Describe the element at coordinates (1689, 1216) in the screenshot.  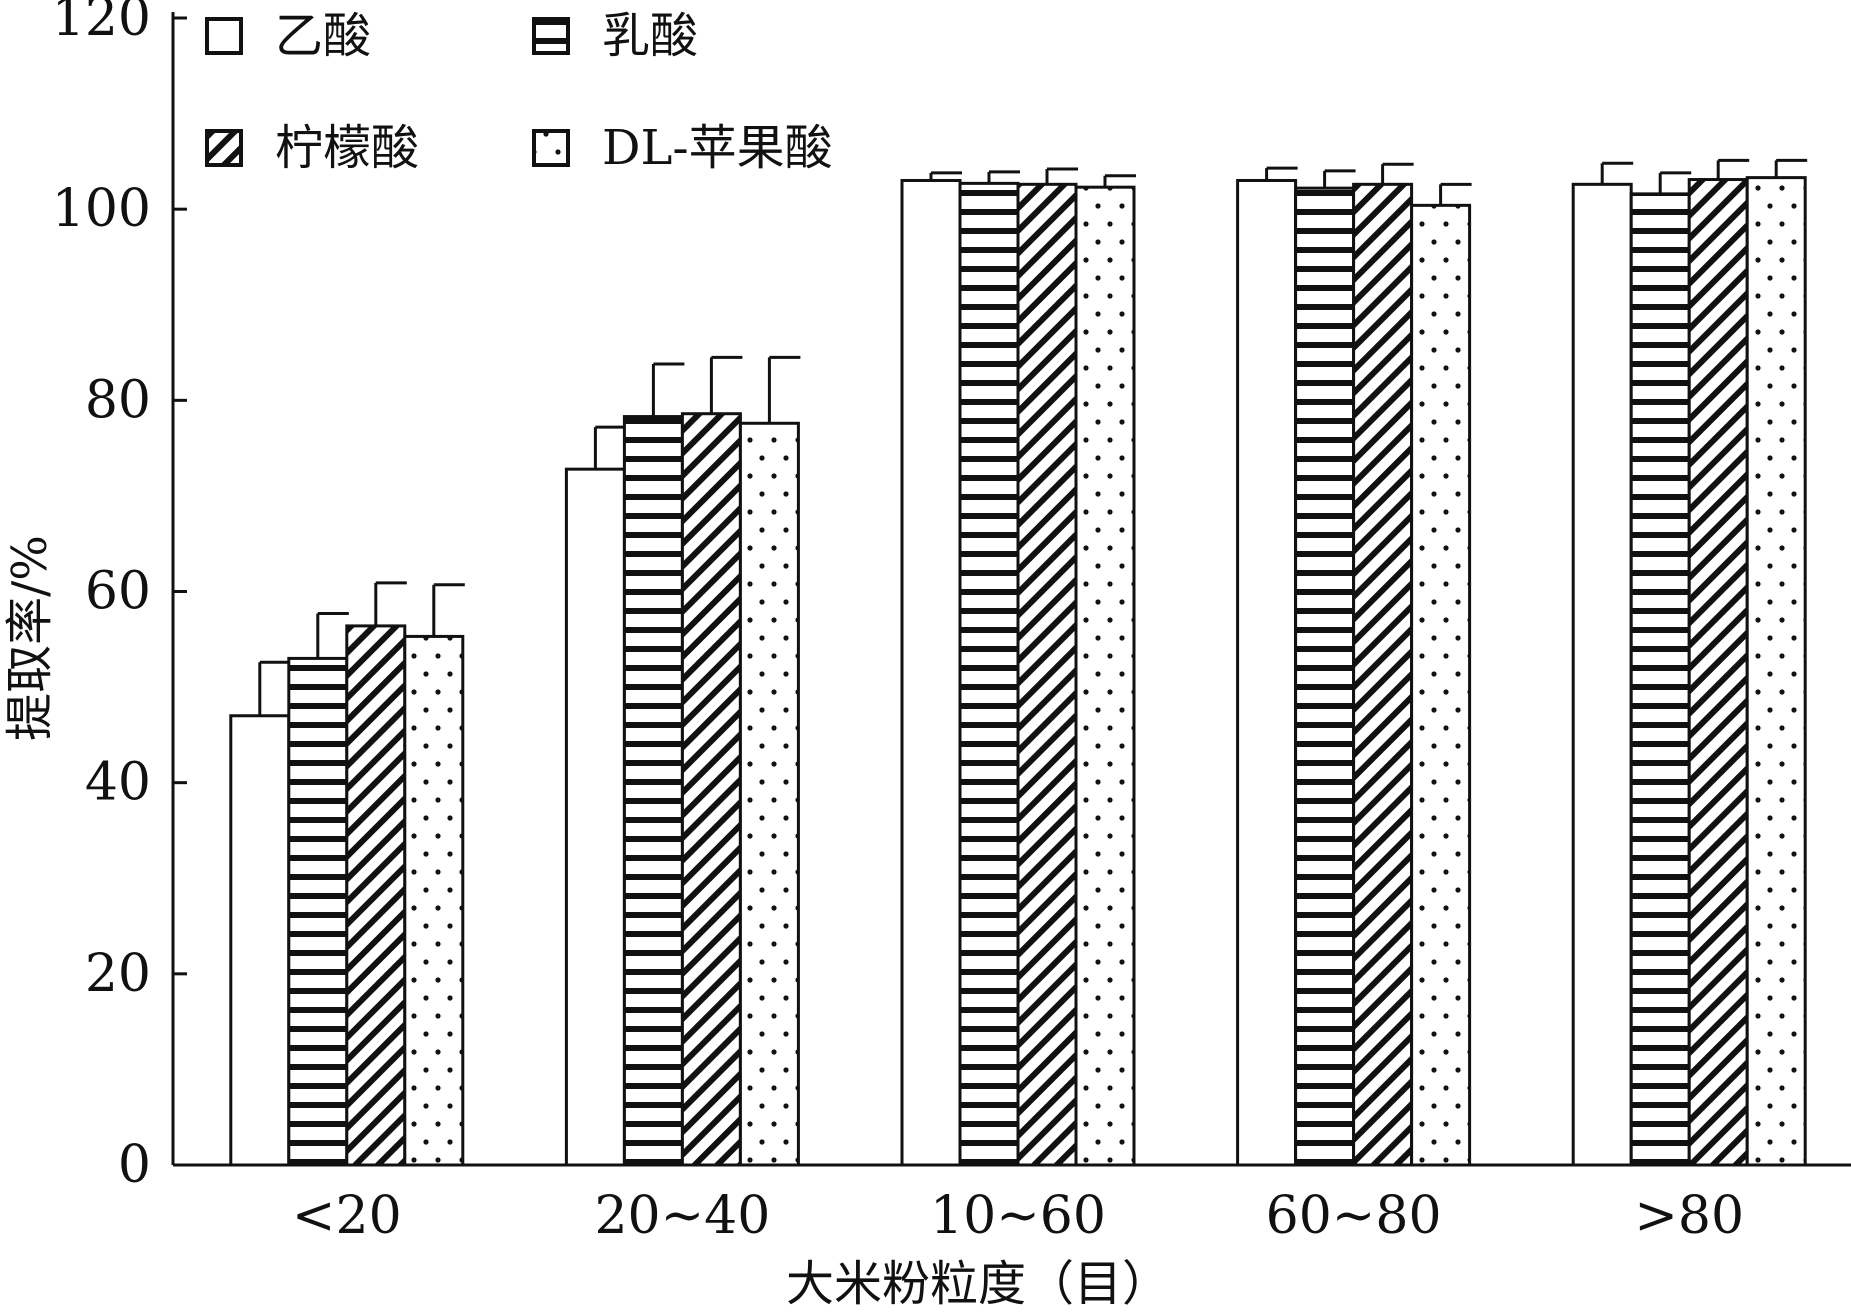
I see `x-tick-label: >80` at that location.